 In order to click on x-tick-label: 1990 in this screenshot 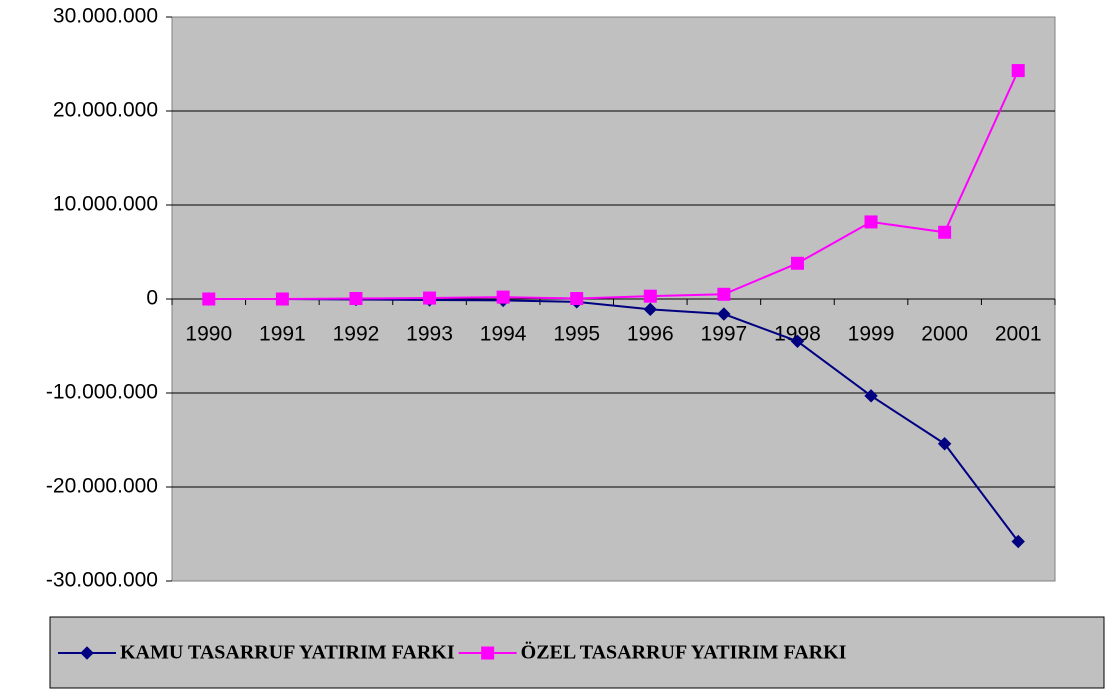, I will do `click(208, 334)`.